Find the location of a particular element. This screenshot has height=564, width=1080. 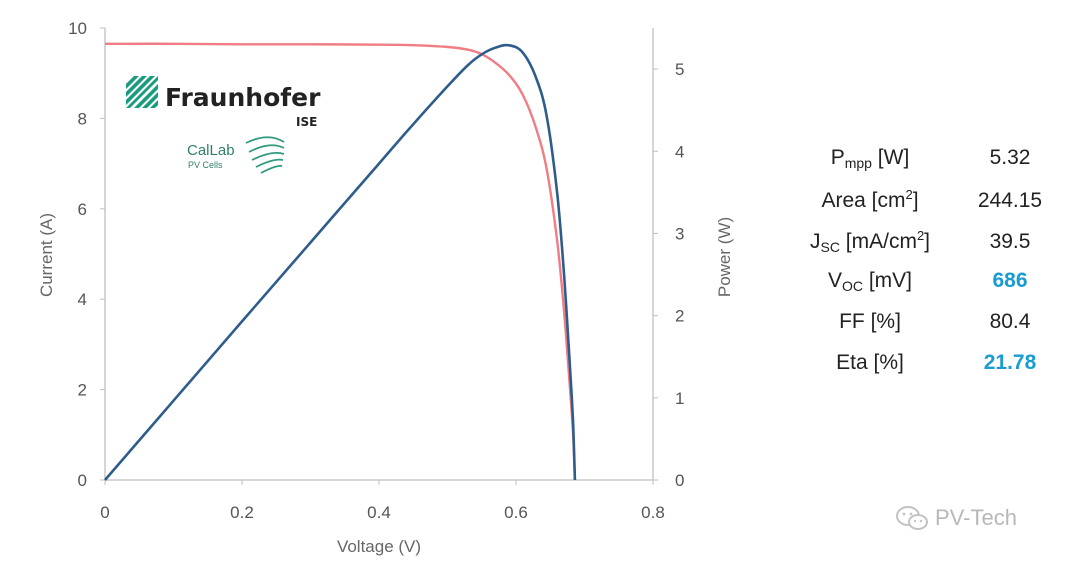

y2-tick-label: 5 is located at coordinates (679, 69).